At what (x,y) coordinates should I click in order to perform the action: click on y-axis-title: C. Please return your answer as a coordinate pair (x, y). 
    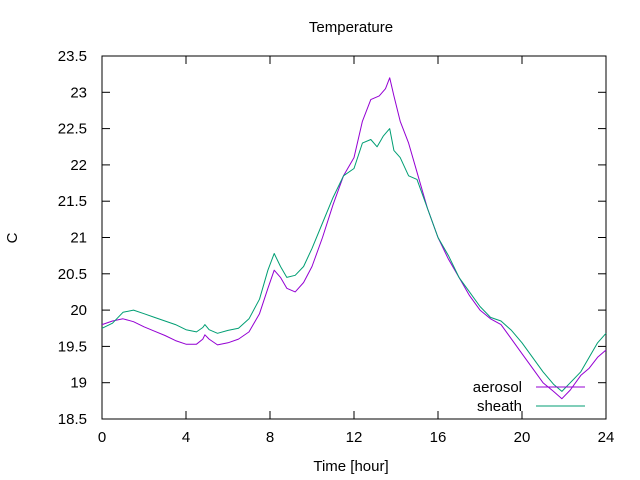
    Looking at the image, I should click on (12, 237).